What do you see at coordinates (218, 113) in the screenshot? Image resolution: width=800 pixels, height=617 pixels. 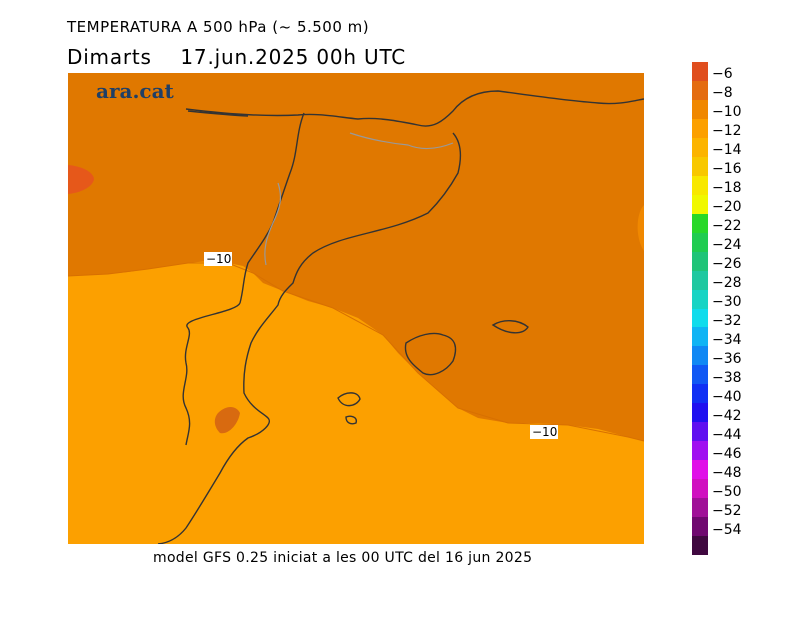 I see `coastline-north` at bounding box center [218, 113].